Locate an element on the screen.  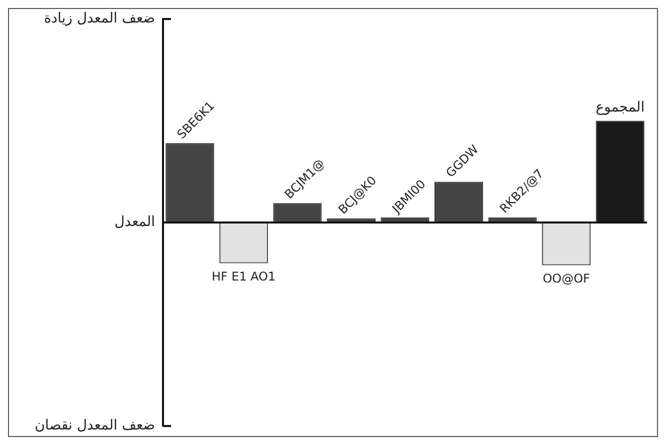
text: المعدل is located at coordinates (134, 222).